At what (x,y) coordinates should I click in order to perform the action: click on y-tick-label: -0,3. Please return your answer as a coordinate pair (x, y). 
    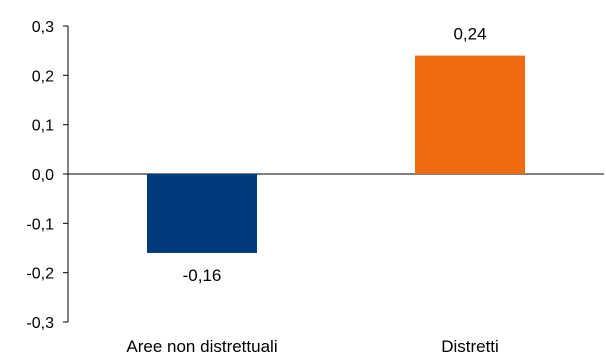
    Looking at the image, I should click on (40, 323).